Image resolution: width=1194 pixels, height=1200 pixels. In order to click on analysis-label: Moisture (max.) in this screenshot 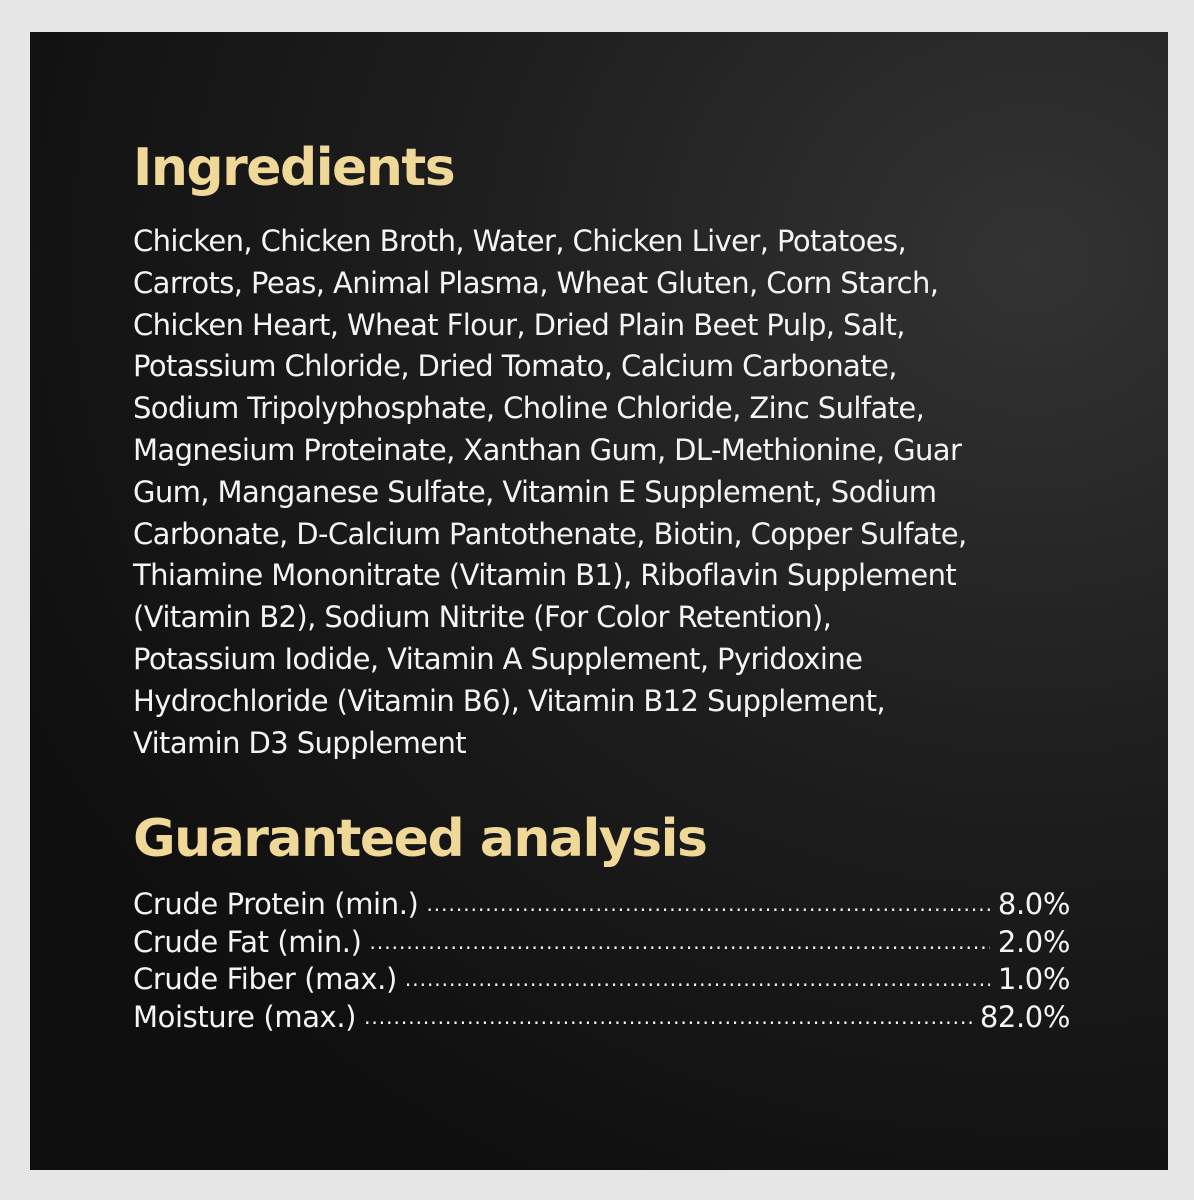, I will do `click(245, 1016)`.